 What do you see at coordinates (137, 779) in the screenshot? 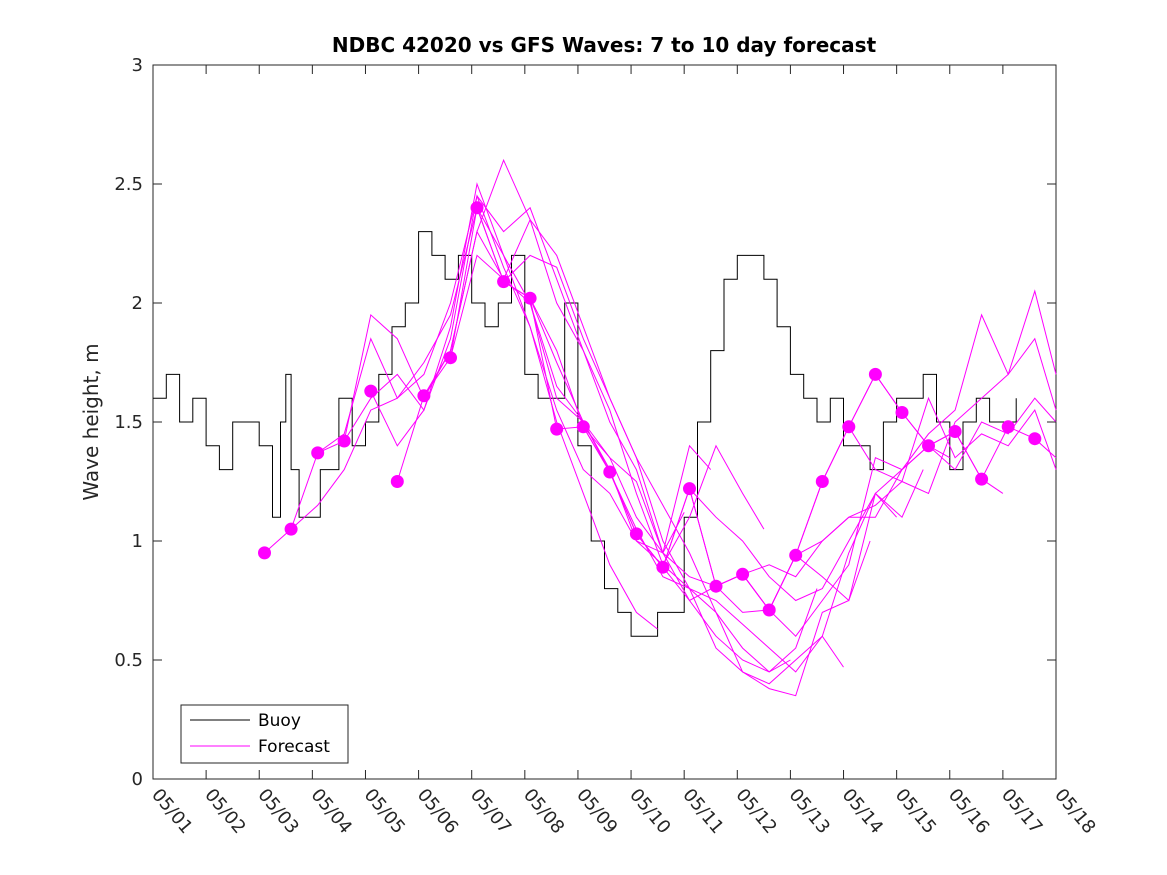
I see `y-tick-label: 0` at bounding box center [137, 779].